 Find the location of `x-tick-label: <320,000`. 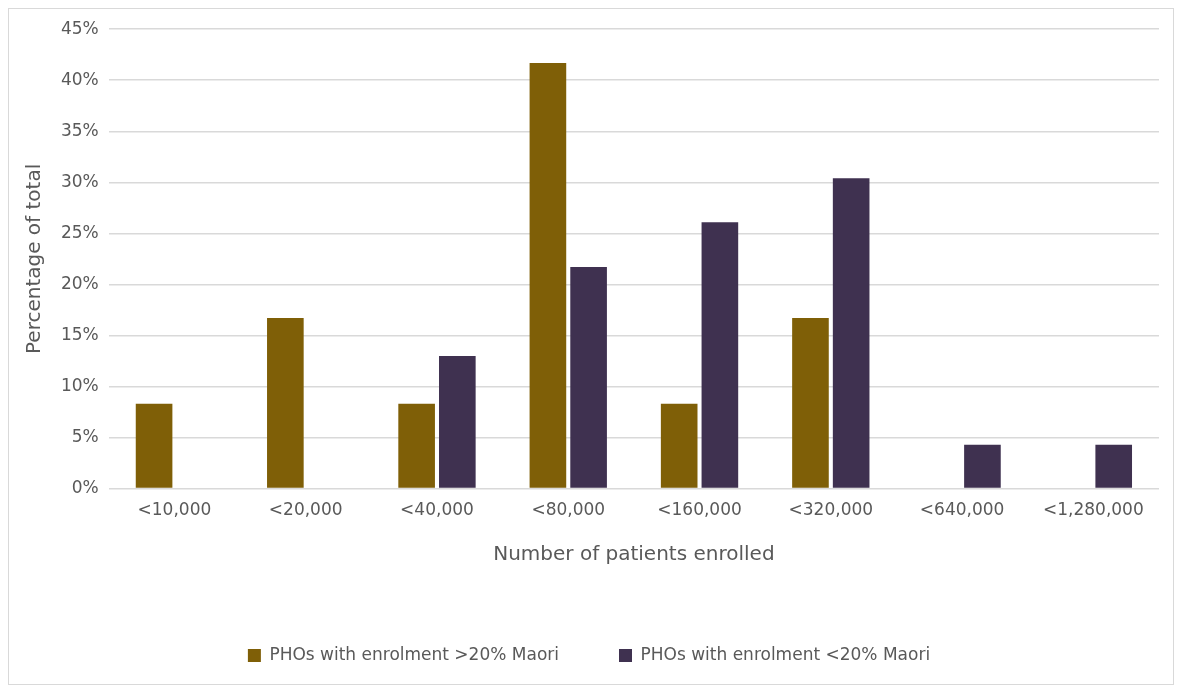

x-tick-label: <320,000 is located at coordinates (831, 509).